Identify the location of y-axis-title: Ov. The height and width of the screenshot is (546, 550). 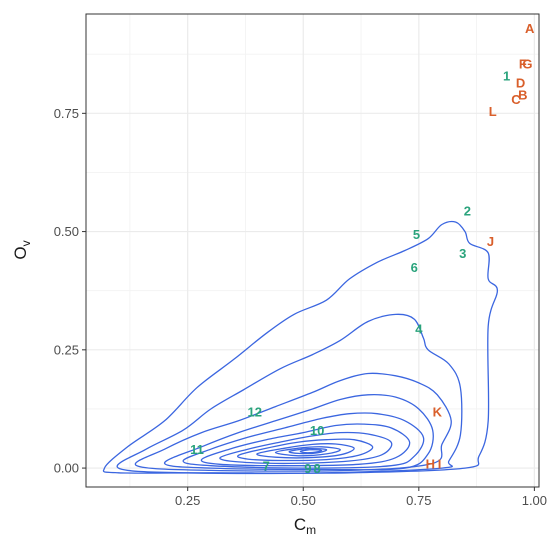
(22, 249).